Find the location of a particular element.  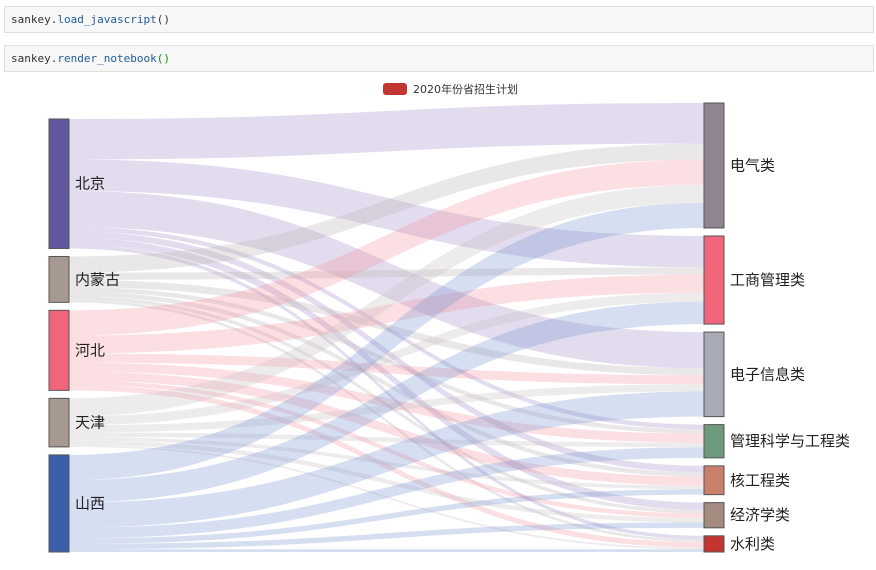

sankey-node-label: 北京 is located at coordinates (90, 184).